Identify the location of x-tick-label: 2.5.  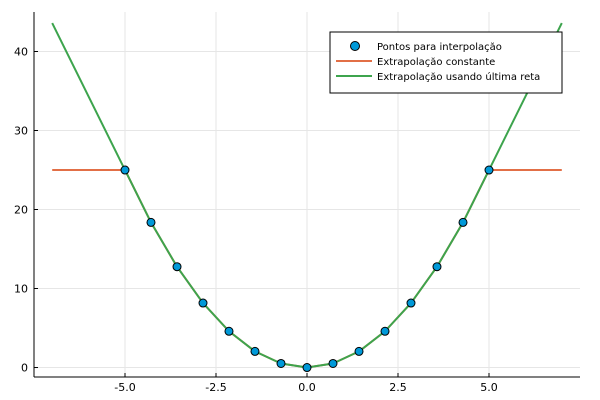
(398, 387).